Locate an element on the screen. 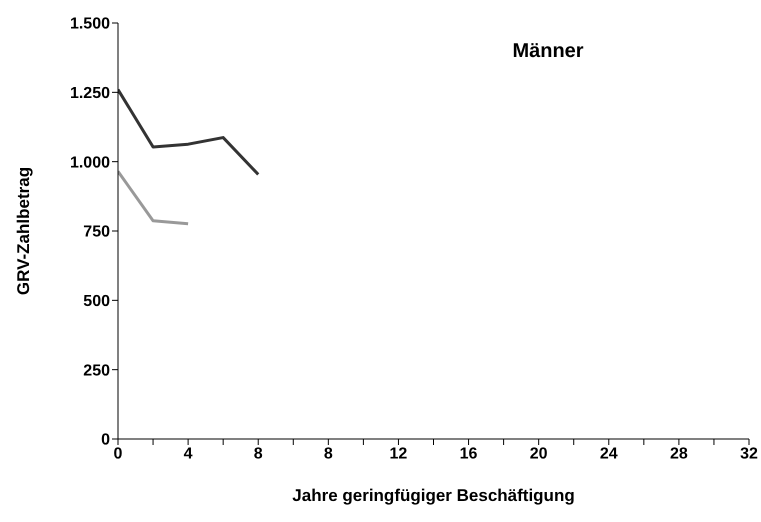 The height and width of the screenshot is (522, 761). y-tick-label: 1.000 is located at coordinates (90, 163).